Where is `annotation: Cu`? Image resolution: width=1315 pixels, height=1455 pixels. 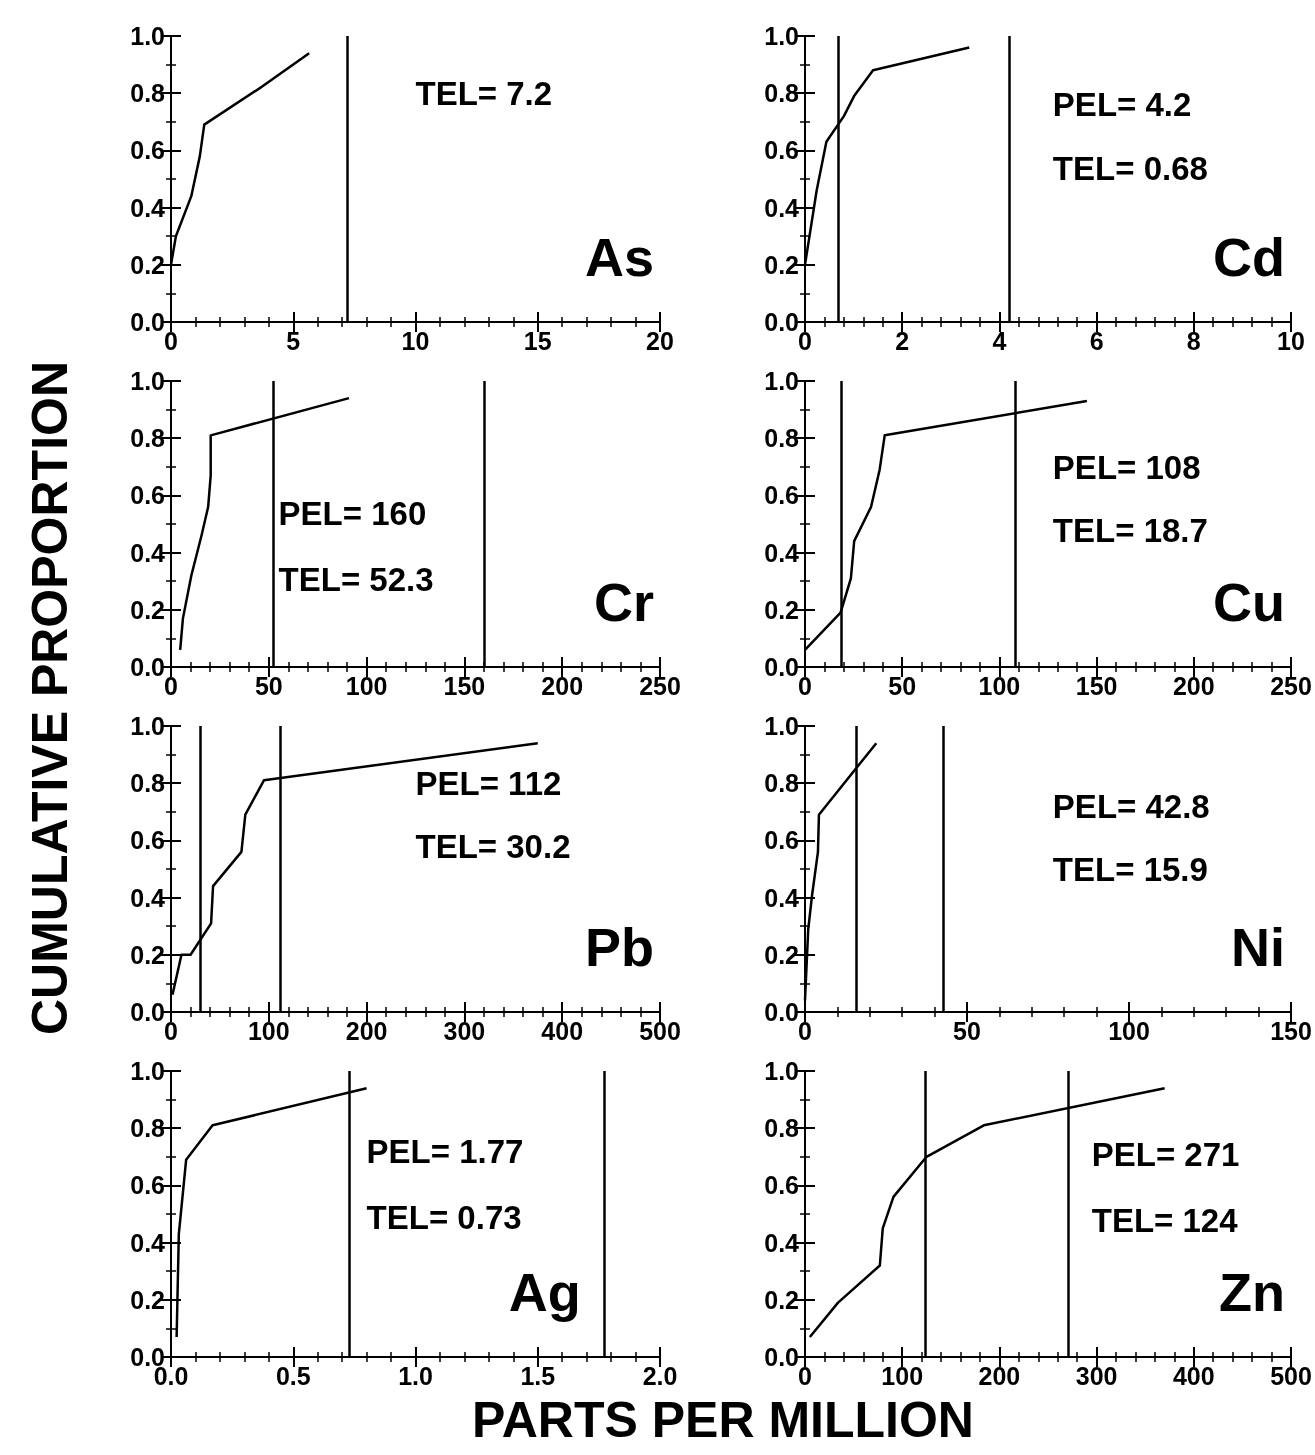
annotation: Cu is located at coordinates (1249, 601).